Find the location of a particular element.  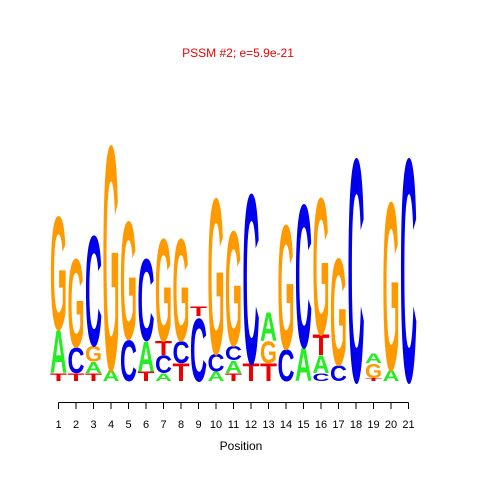

x-tick-label: 15 is located at coordinates (303, 425).